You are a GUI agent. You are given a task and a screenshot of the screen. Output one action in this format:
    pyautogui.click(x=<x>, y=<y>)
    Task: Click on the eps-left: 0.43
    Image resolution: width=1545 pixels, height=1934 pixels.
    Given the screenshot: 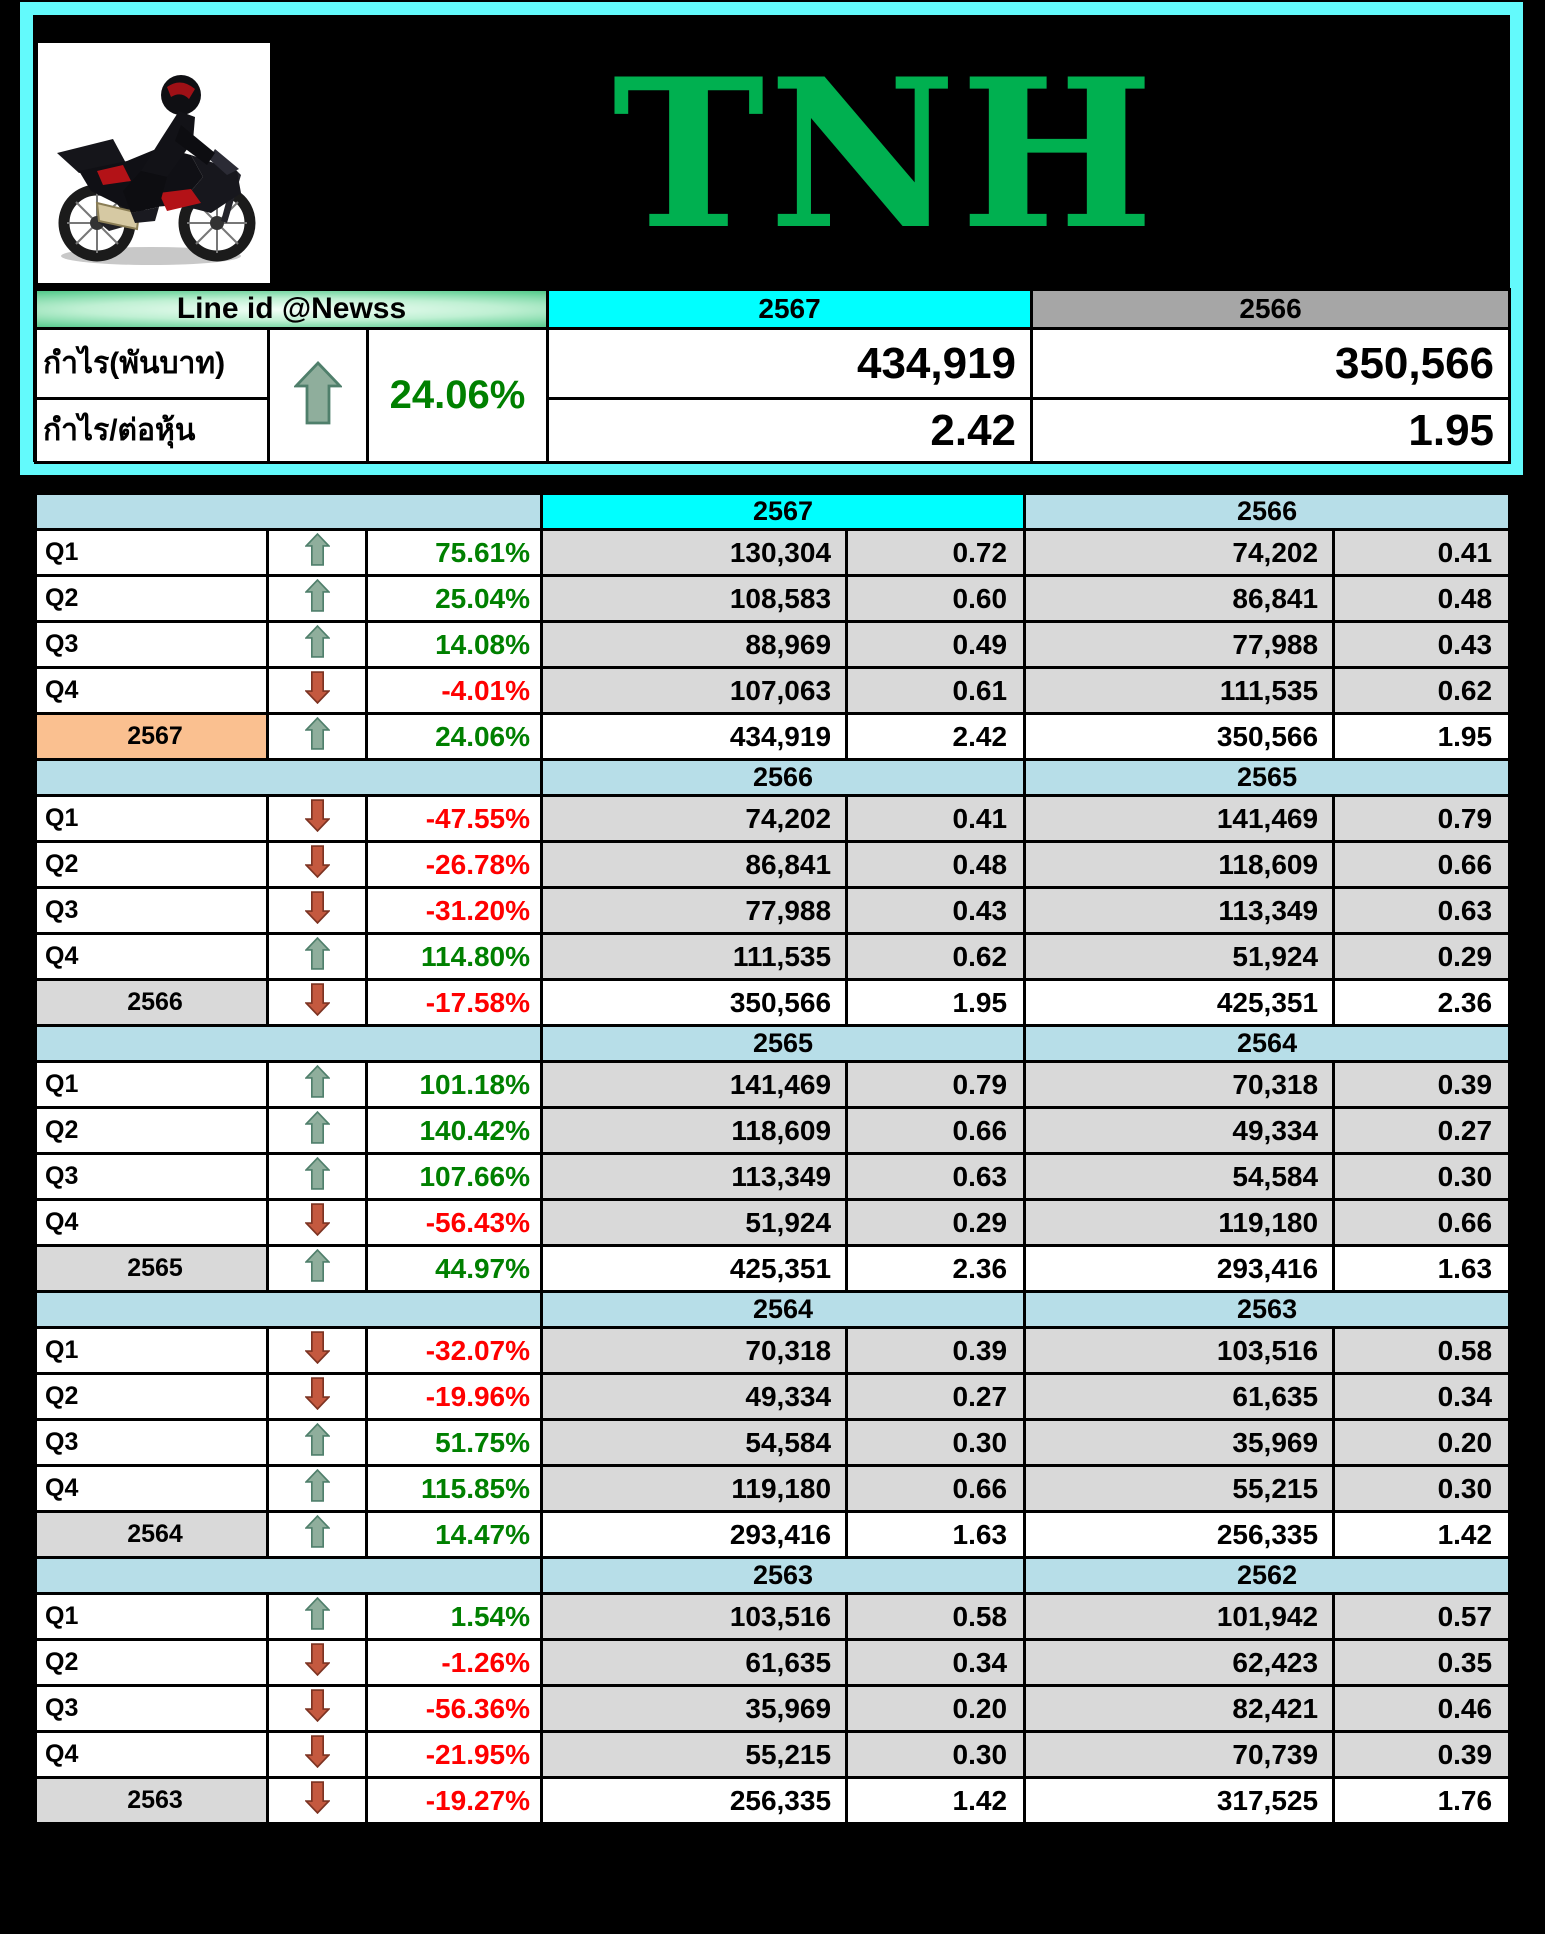 What is the action you would take?
    pyautogui.click(x=936, y=910)
    